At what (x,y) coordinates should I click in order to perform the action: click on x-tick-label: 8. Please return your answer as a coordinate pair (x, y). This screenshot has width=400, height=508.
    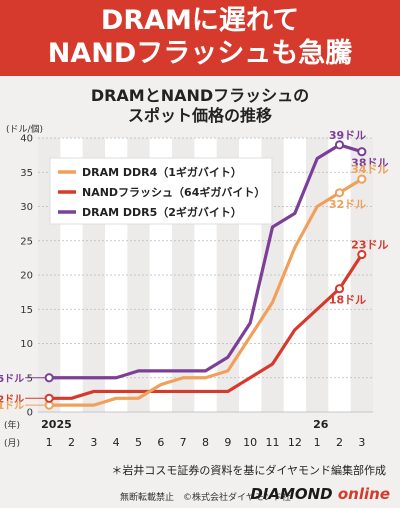
    Looking at the image, I should click on (205, 442).